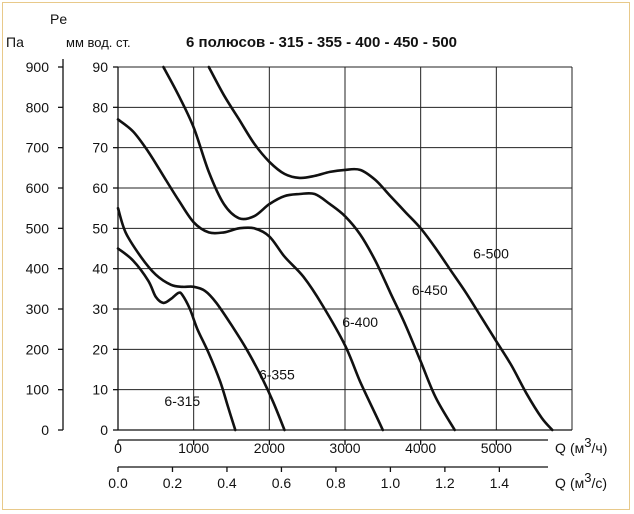 This screenshot has width=634, height=514. Describe the element at coordinates (420, 448) in the screenshot. I see `x-tick-label-m3h: 4000` at that location.